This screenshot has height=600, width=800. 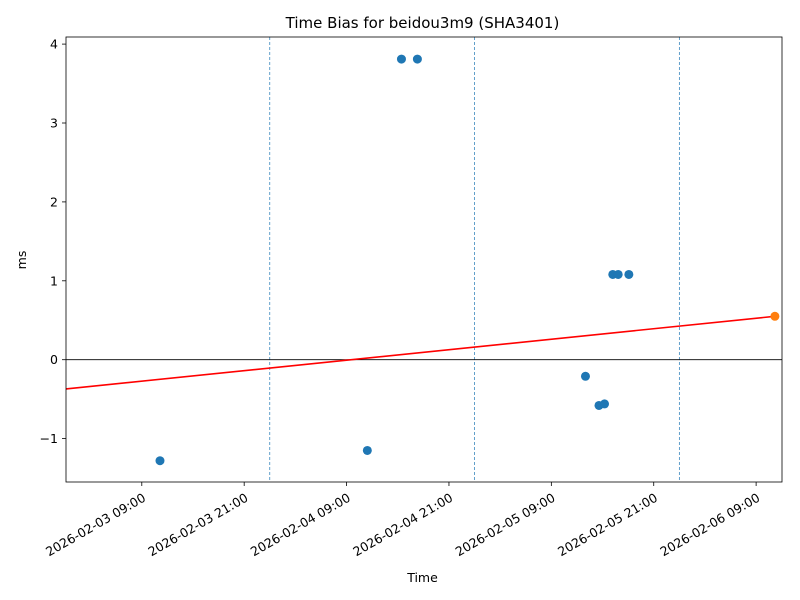 I want to click on y-tick-label-0: −1, so click(x=49, y=438).